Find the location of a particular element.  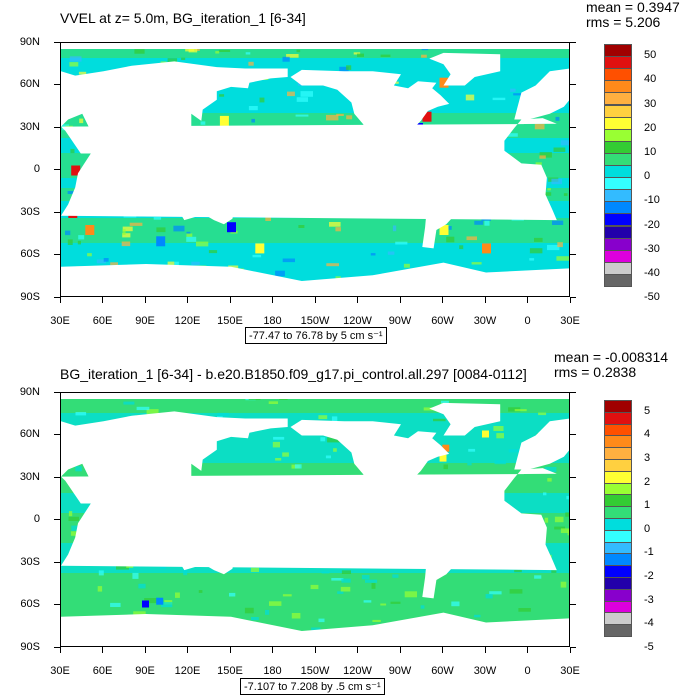

land-arctic-edge is located at coordinates (315, 396).